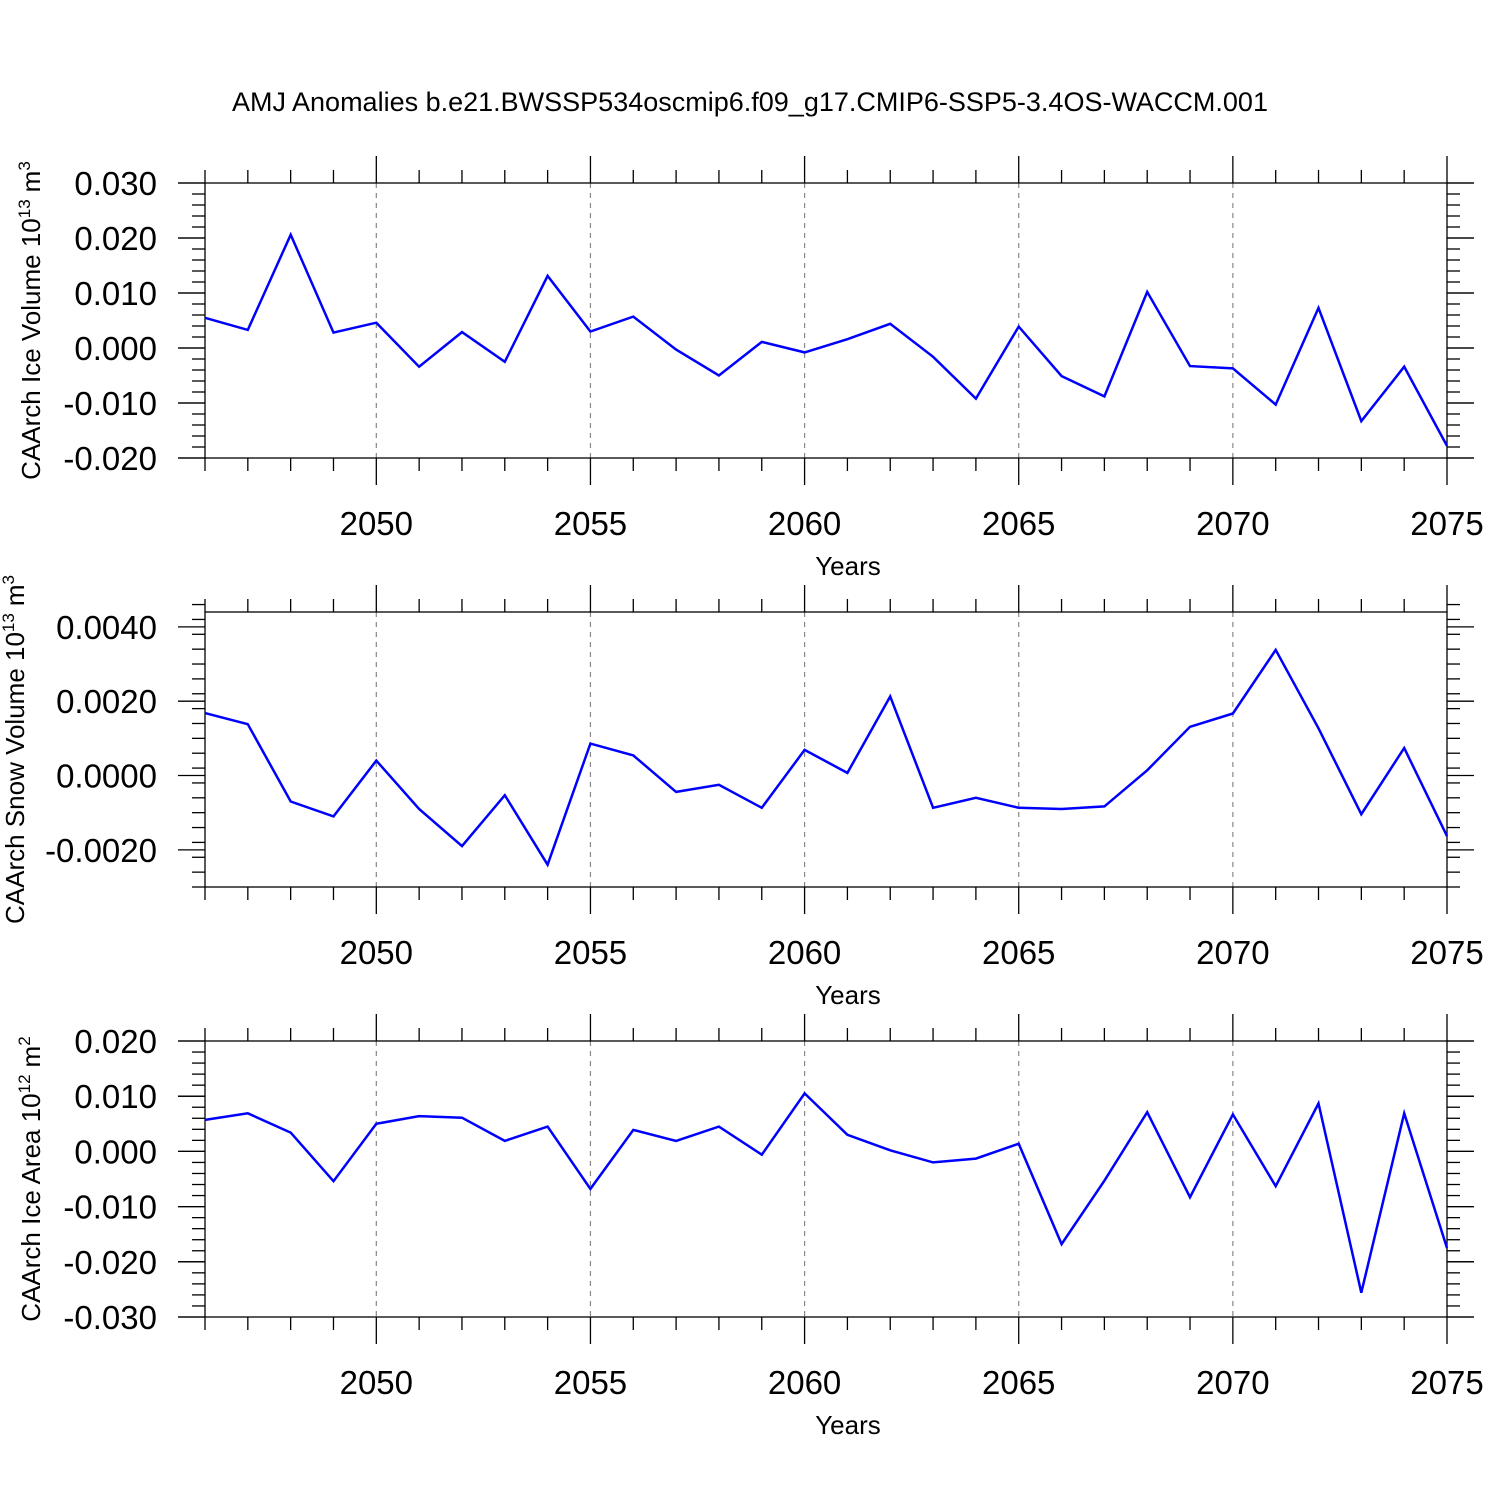  I want to click on y-tick-label: 0.030, so click(115, 183).